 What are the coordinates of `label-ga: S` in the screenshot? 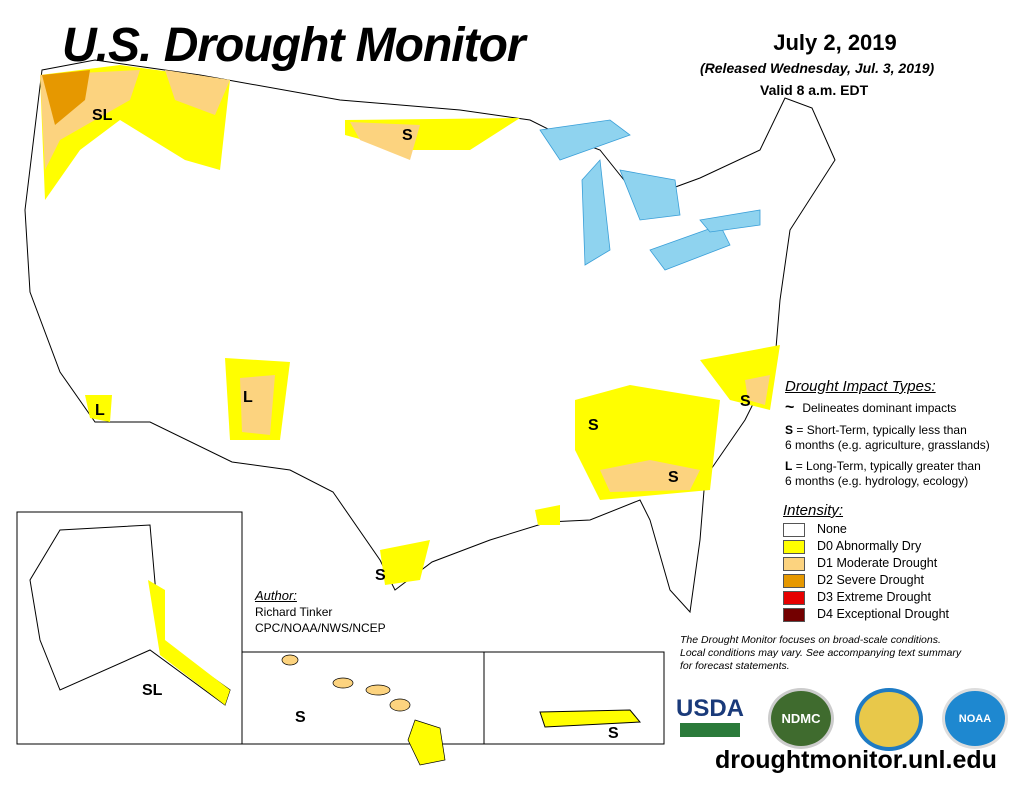 It's located at (673, 477).